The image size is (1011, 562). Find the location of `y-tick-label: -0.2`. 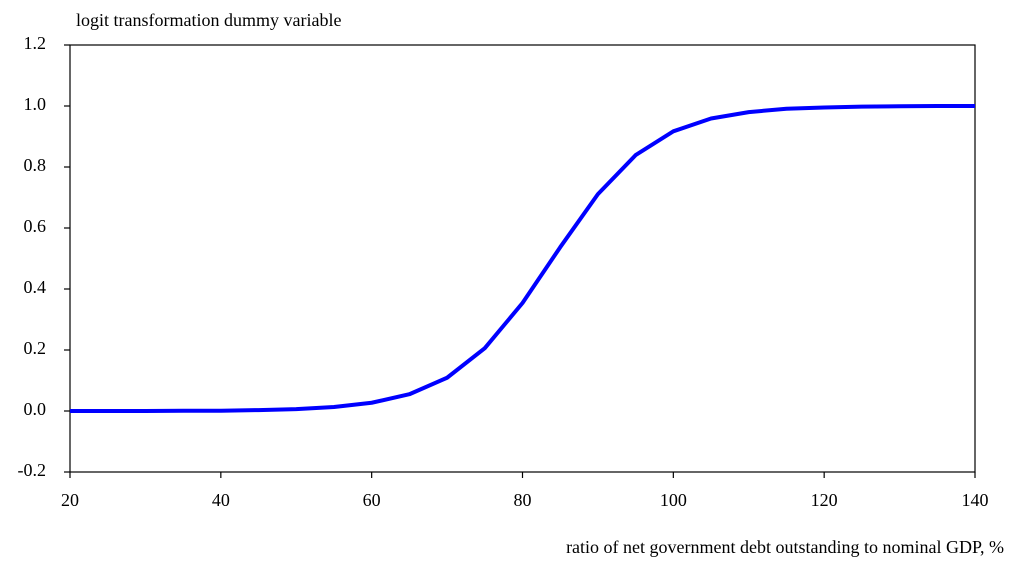

y-tick-label: -0.2 is located at coordinates (32, 470).